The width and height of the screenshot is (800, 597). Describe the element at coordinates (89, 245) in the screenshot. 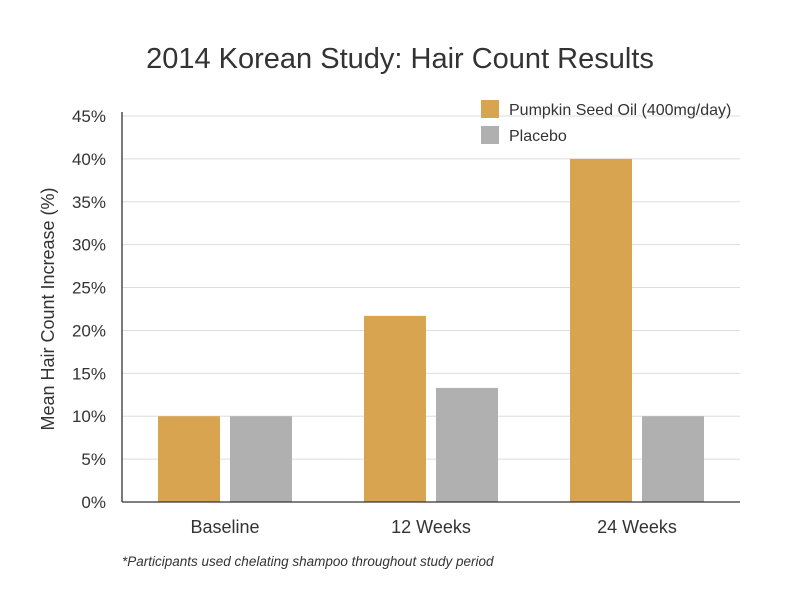

I see `y-tick-label: 30%` at that location.